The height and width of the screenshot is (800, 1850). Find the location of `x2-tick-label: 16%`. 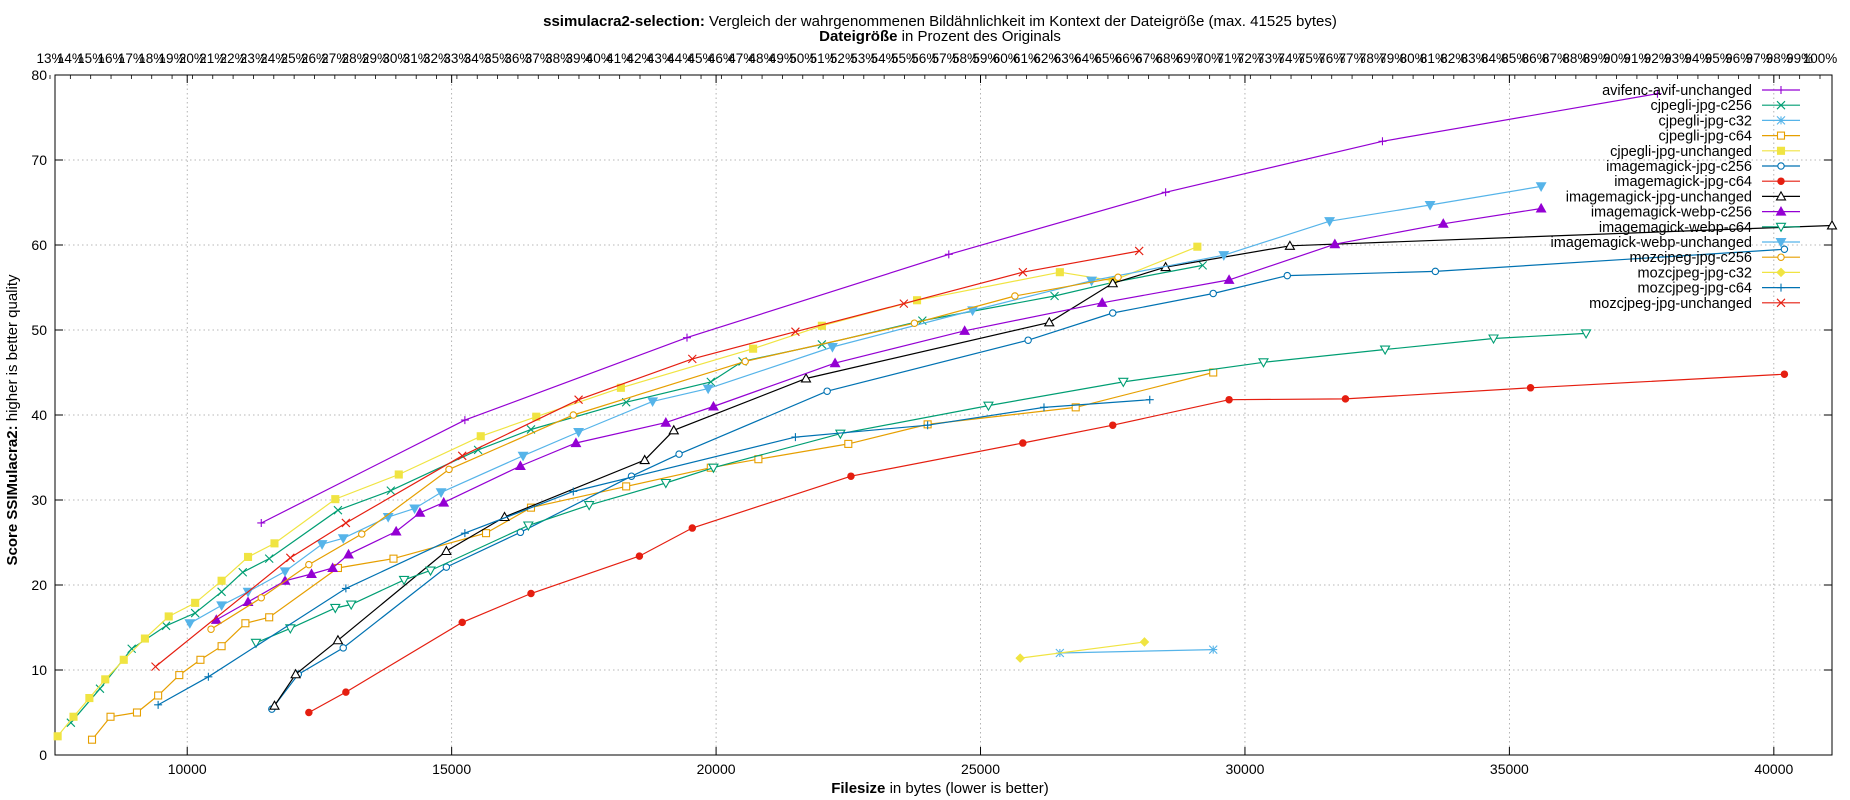

x2-tick-label: 16% is located at coordinates (111, 58).